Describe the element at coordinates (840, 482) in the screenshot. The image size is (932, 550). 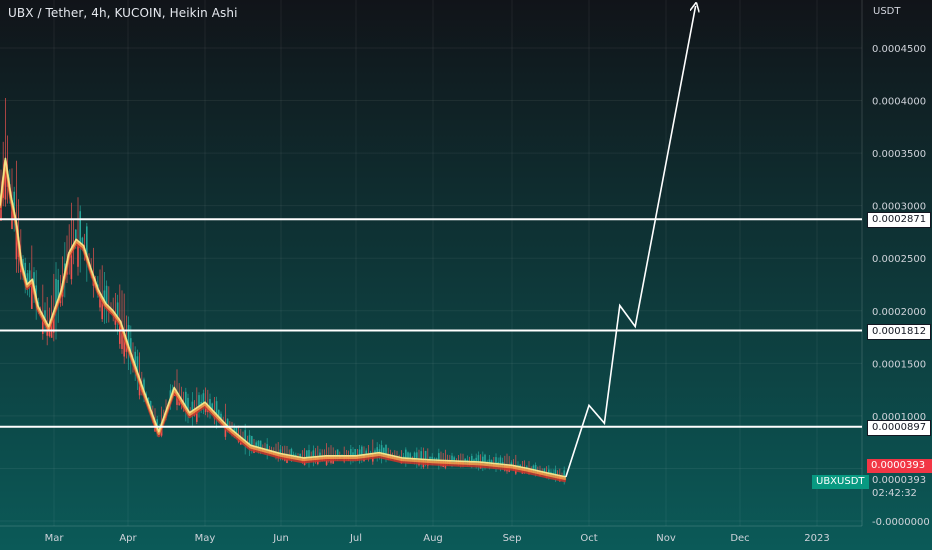
I see `symbol-badge: UBXUSDT` at that location.